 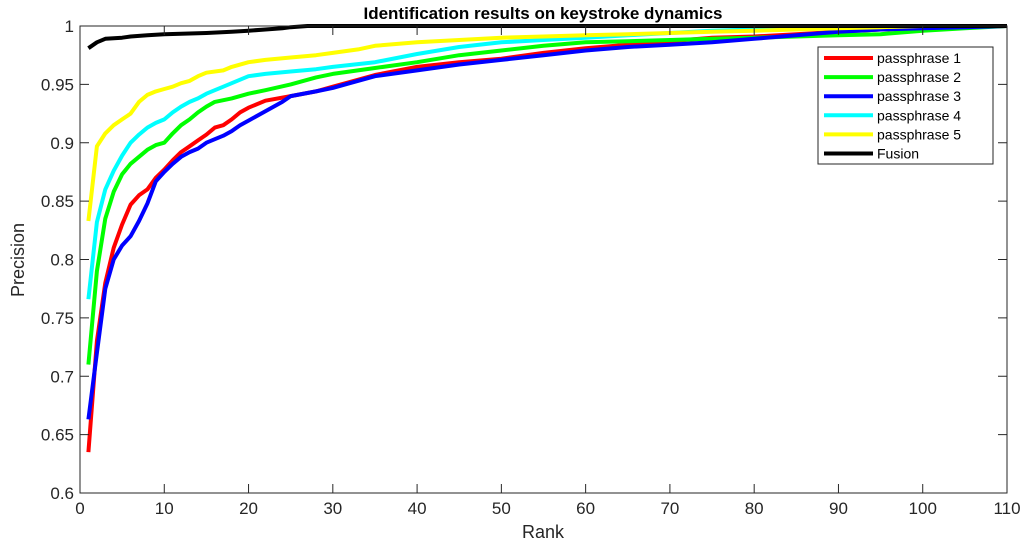 What do you see at coordinates (919, 134) in the screenshot?
I see `legend-label-5: passphrase 5` at bounding box center [919, 134].